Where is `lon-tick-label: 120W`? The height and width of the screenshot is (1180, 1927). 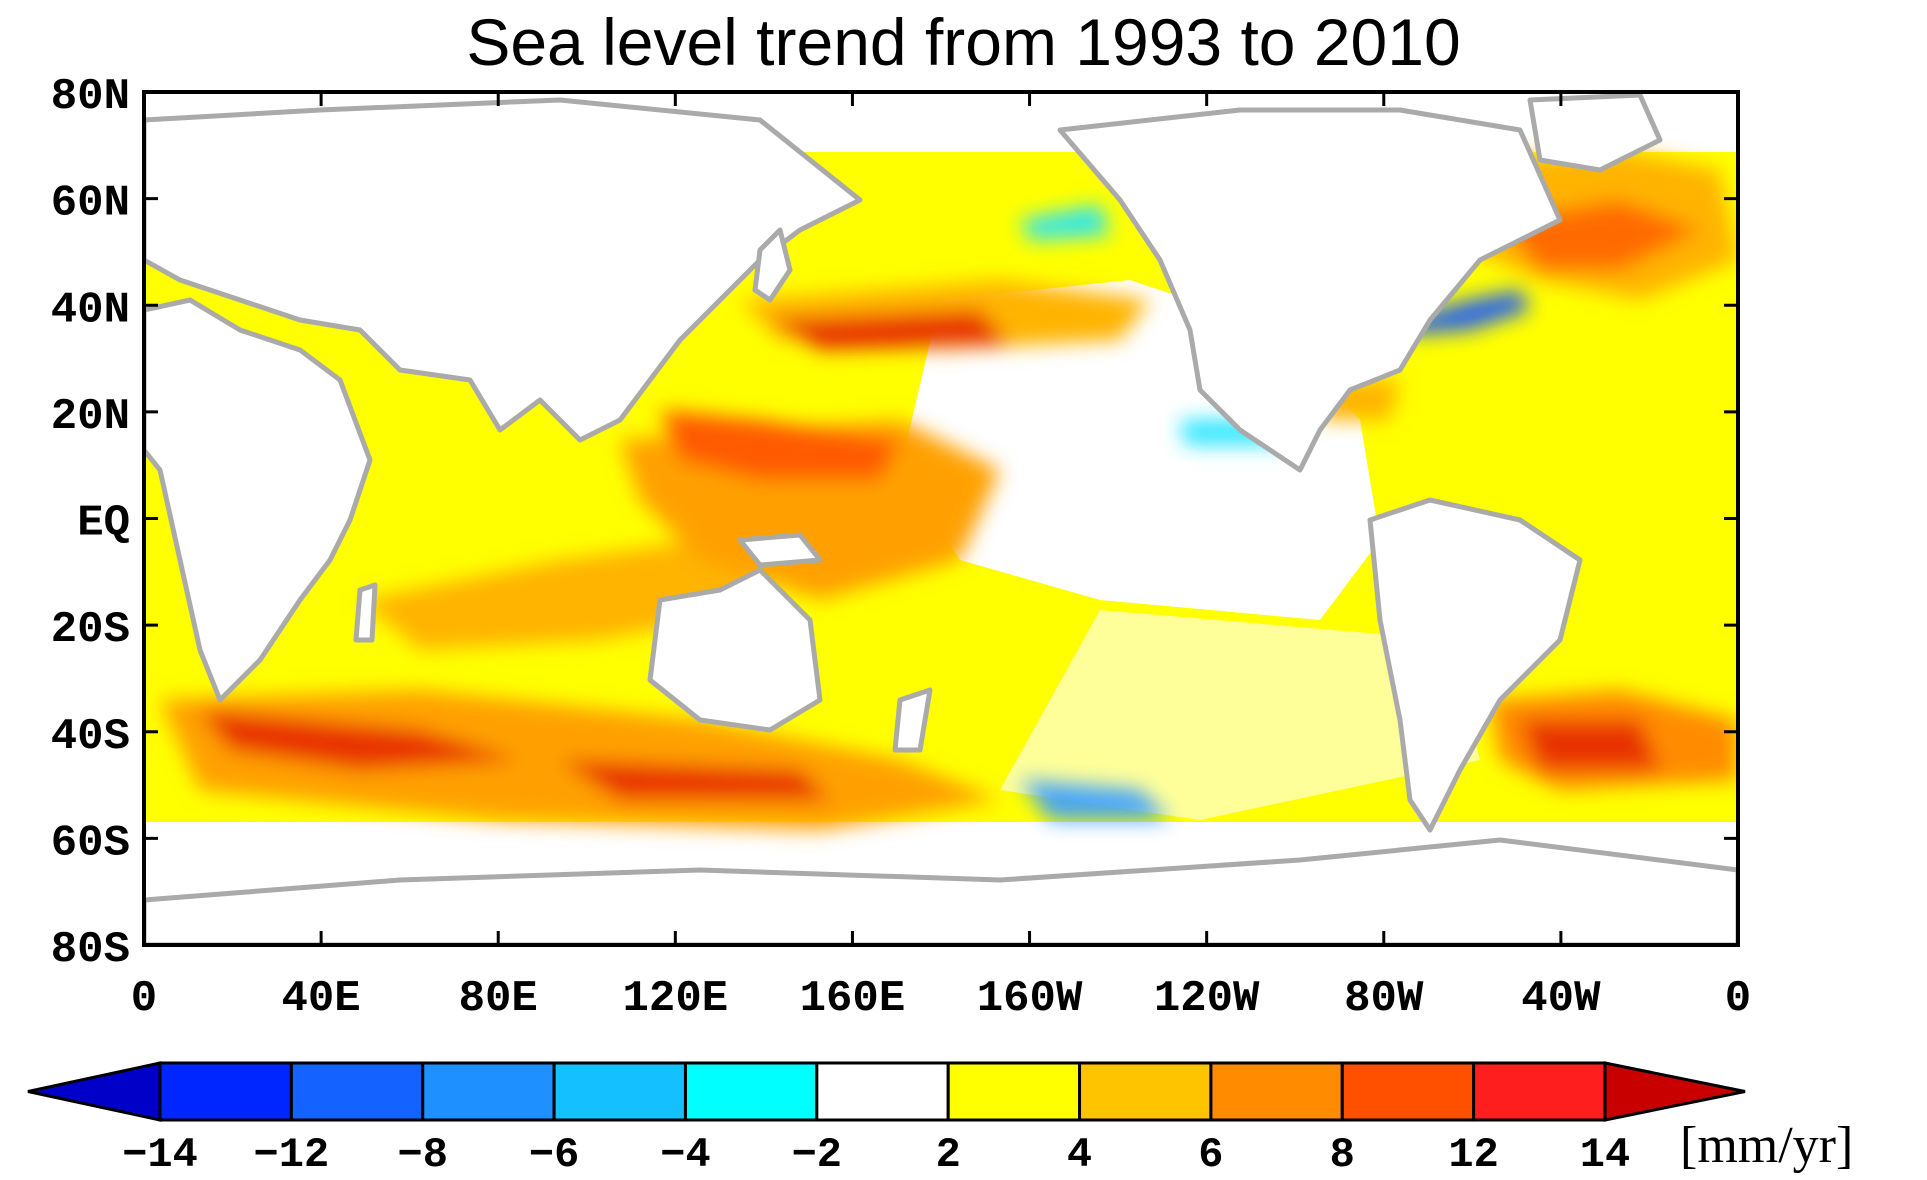 lon-tick-label: 120W is located at coordinates (1207, 999).